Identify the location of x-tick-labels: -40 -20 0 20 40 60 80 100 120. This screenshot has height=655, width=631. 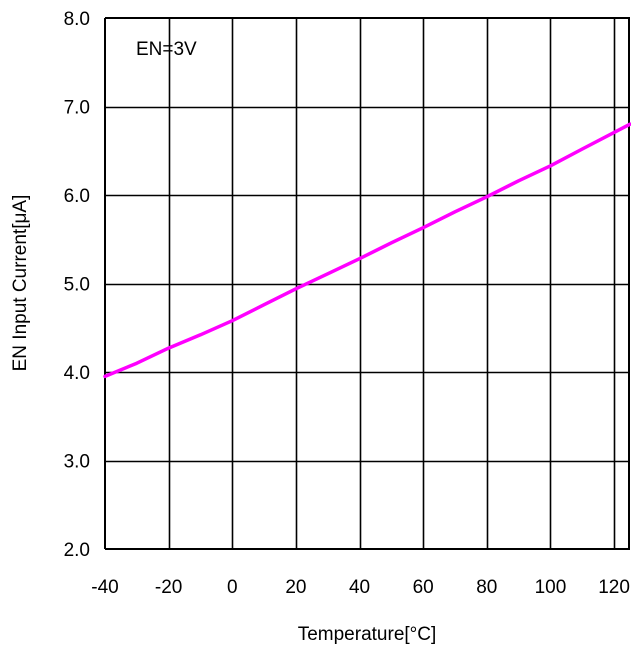
(360, 587).